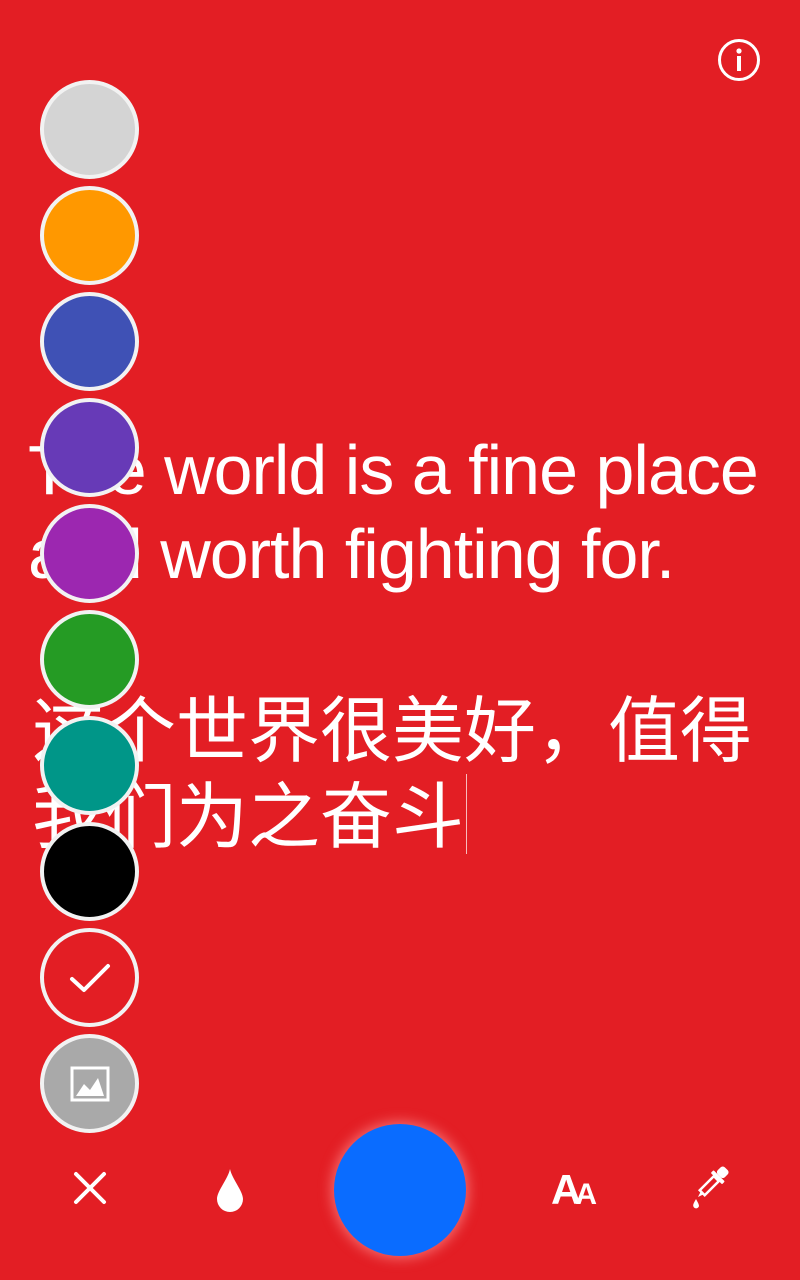 The height and width of the screenshot is (1280, 800). I want to click on opacity-button, so click(230, 1190).